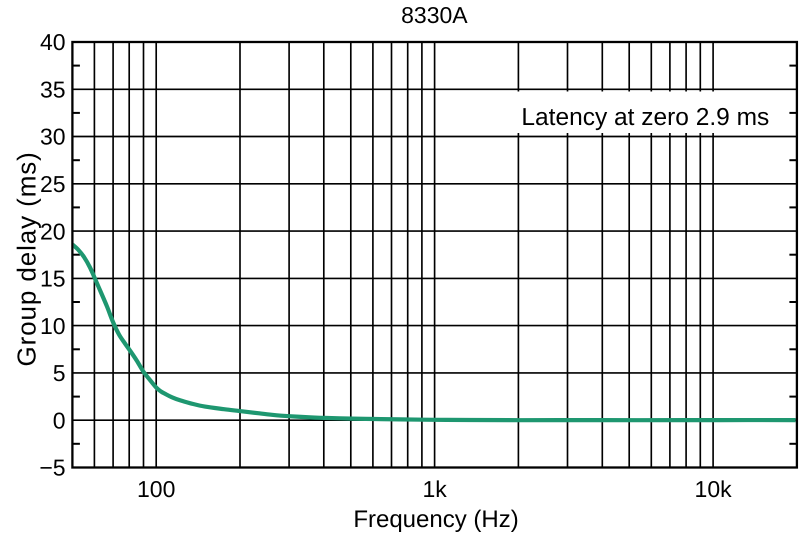  Describe the element at coordinates (156, 489) in the screenshot. I see `svg-text: 100` at that location.